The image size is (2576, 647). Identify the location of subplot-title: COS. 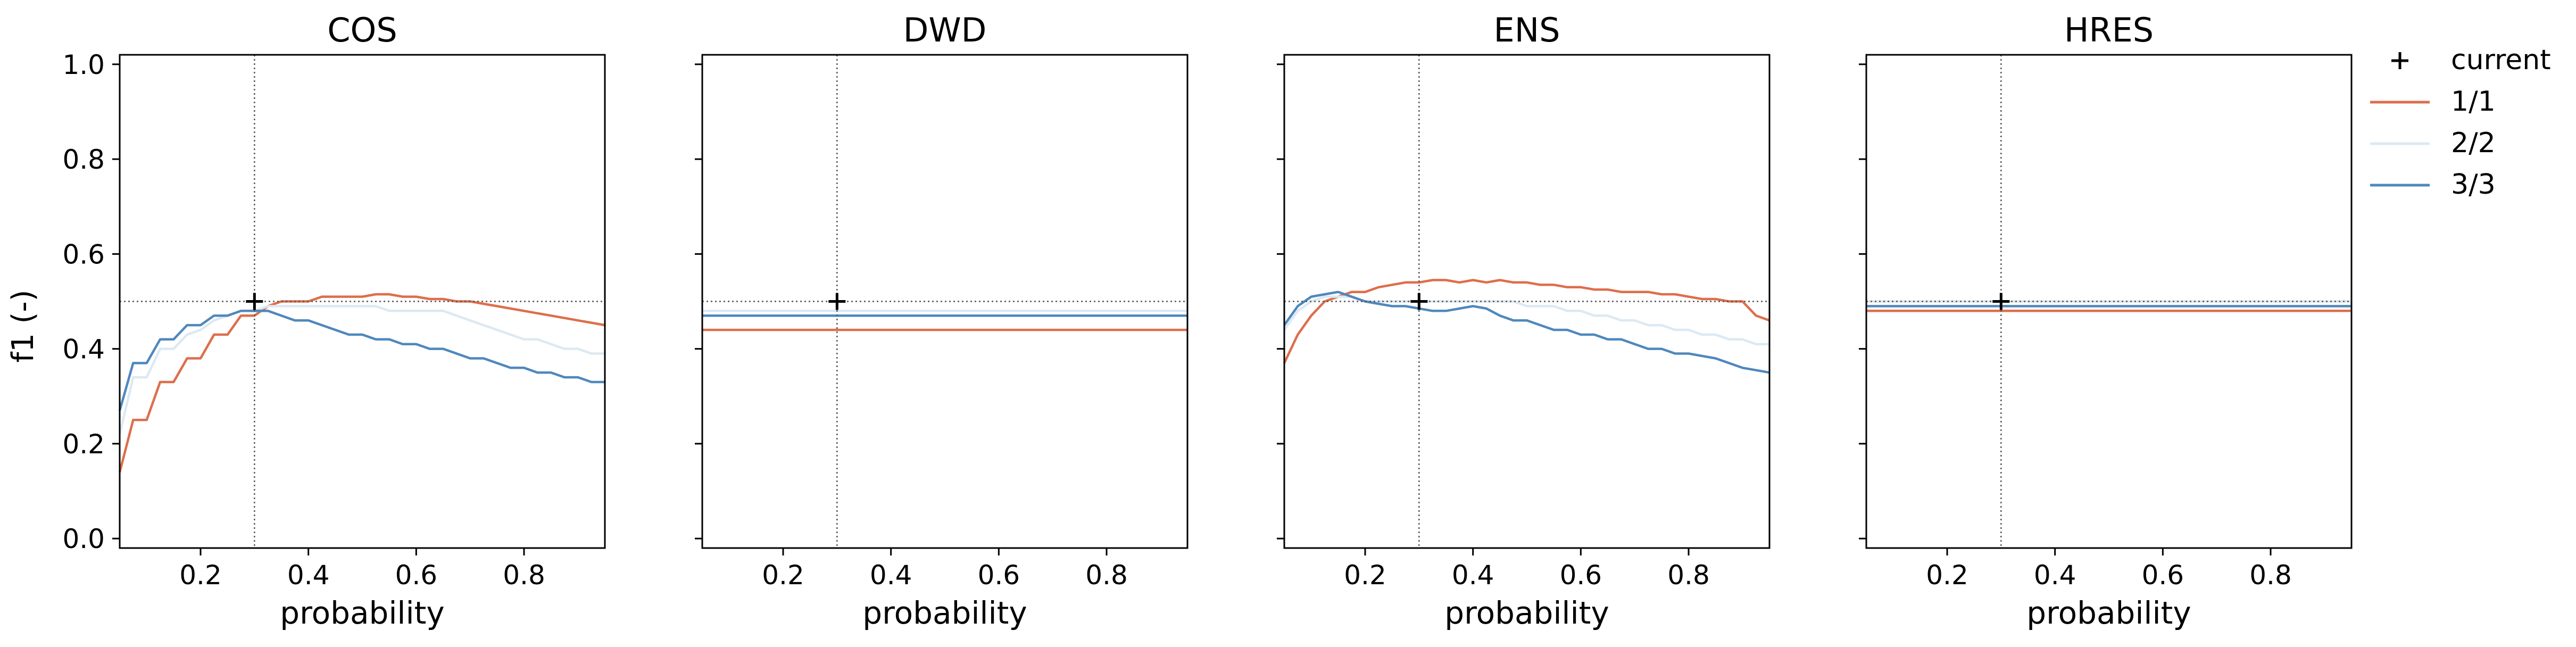
(362, 30).